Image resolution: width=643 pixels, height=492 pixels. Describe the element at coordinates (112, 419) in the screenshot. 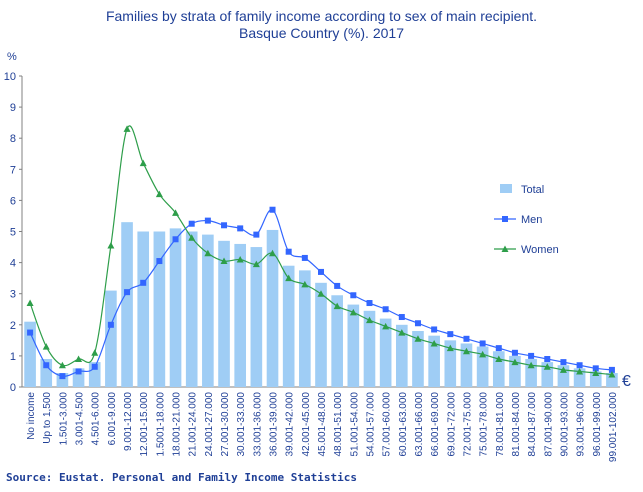

I see `x-tick-label: 6.001-9.000` at that location.